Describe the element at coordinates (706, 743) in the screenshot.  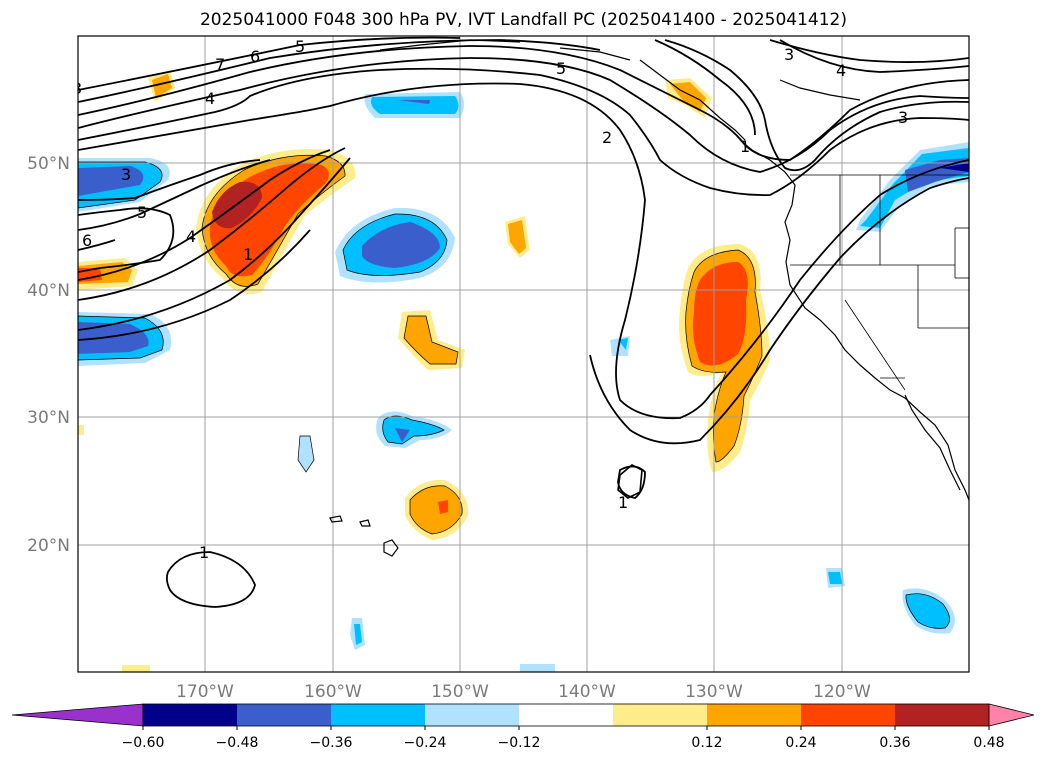
I see `colorbar-tick-label: 0.12` at that location.